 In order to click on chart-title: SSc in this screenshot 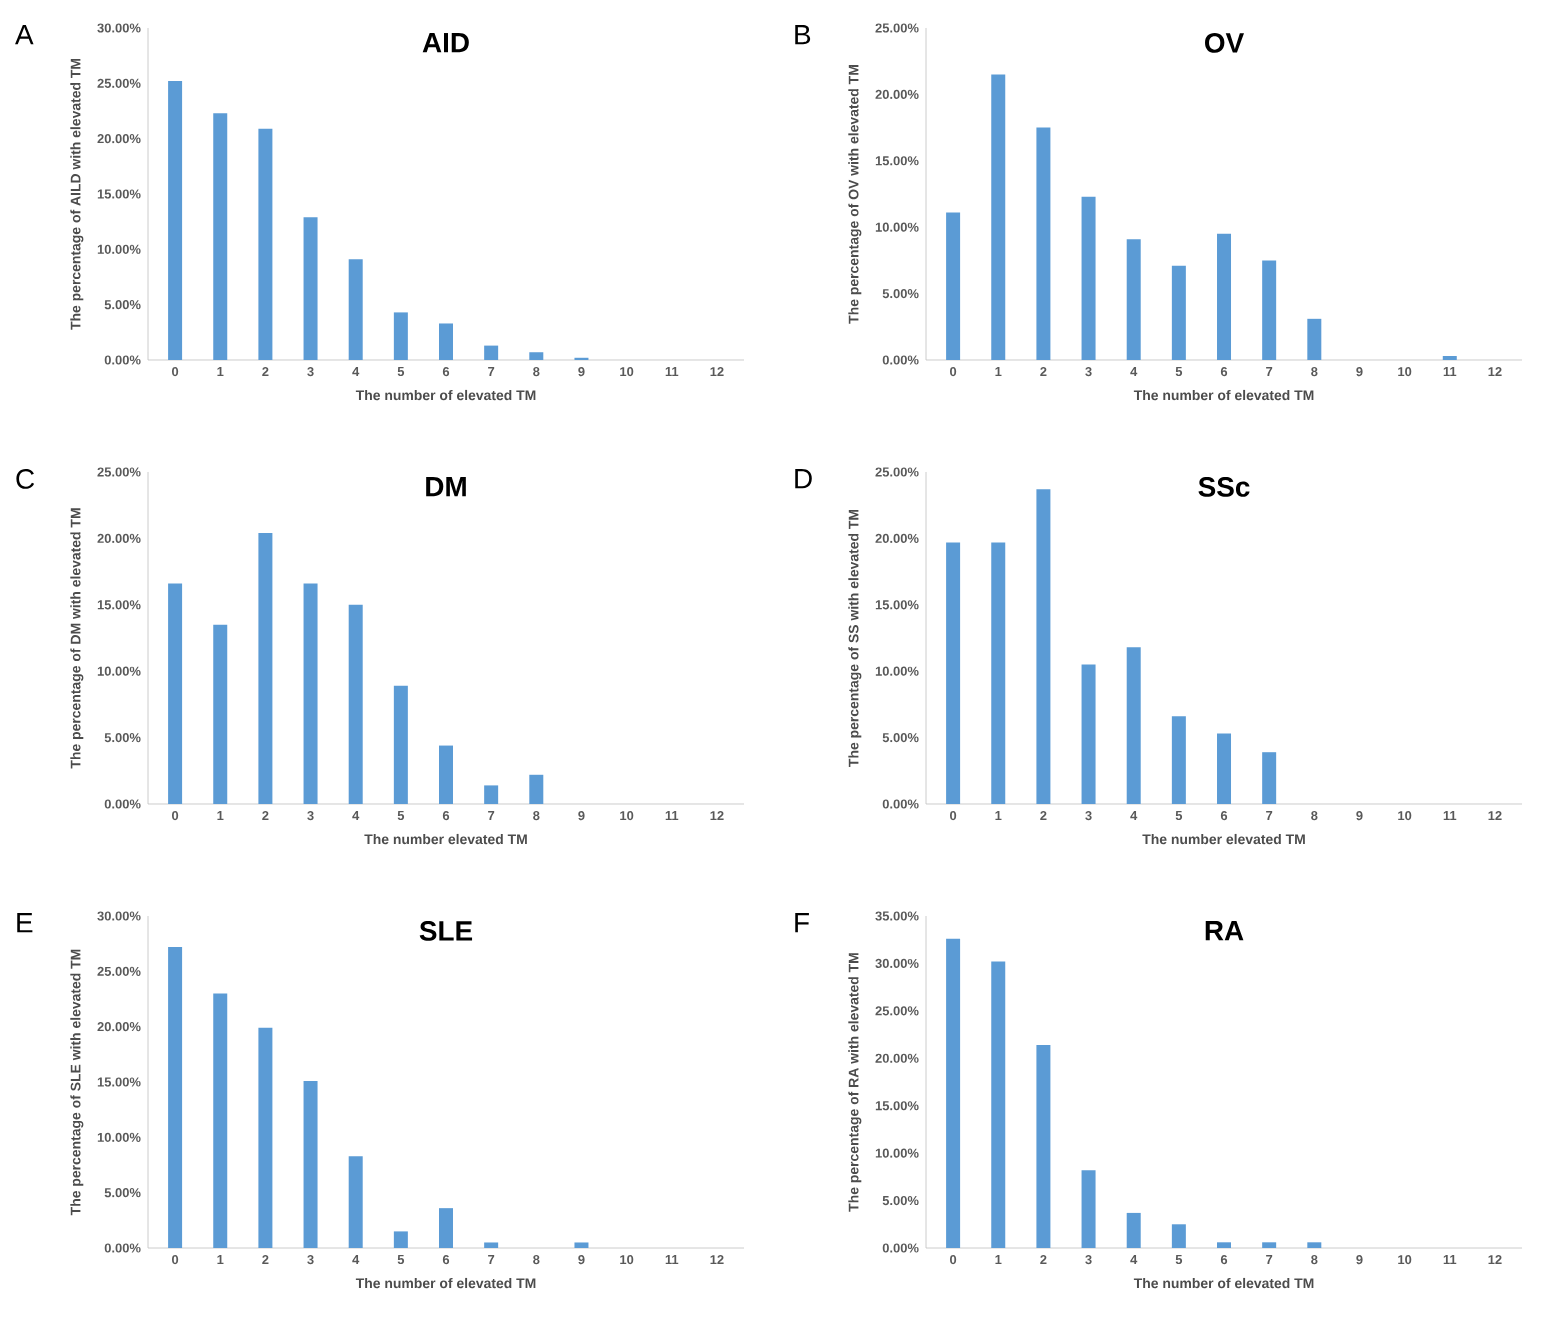, I will do `click(1224, 487)`.